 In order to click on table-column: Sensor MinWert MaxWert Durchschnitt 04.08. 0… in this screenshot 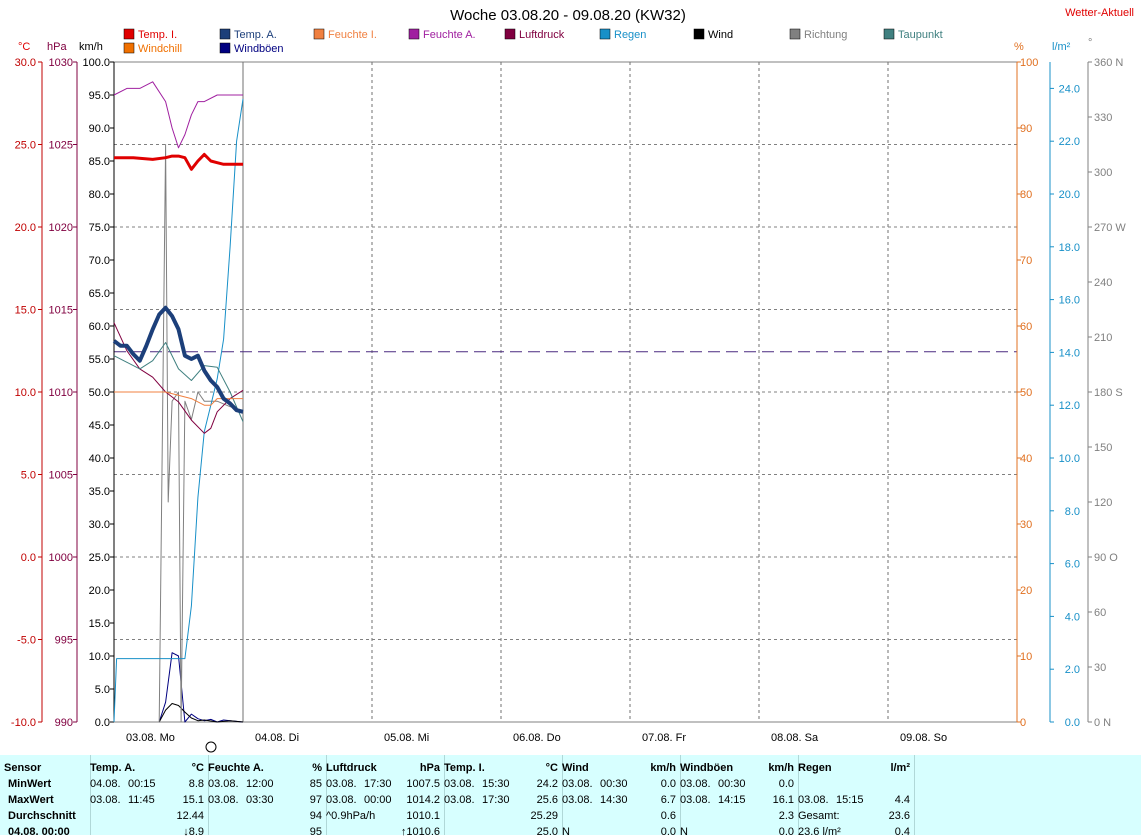, I will do `click(47, 796)`.